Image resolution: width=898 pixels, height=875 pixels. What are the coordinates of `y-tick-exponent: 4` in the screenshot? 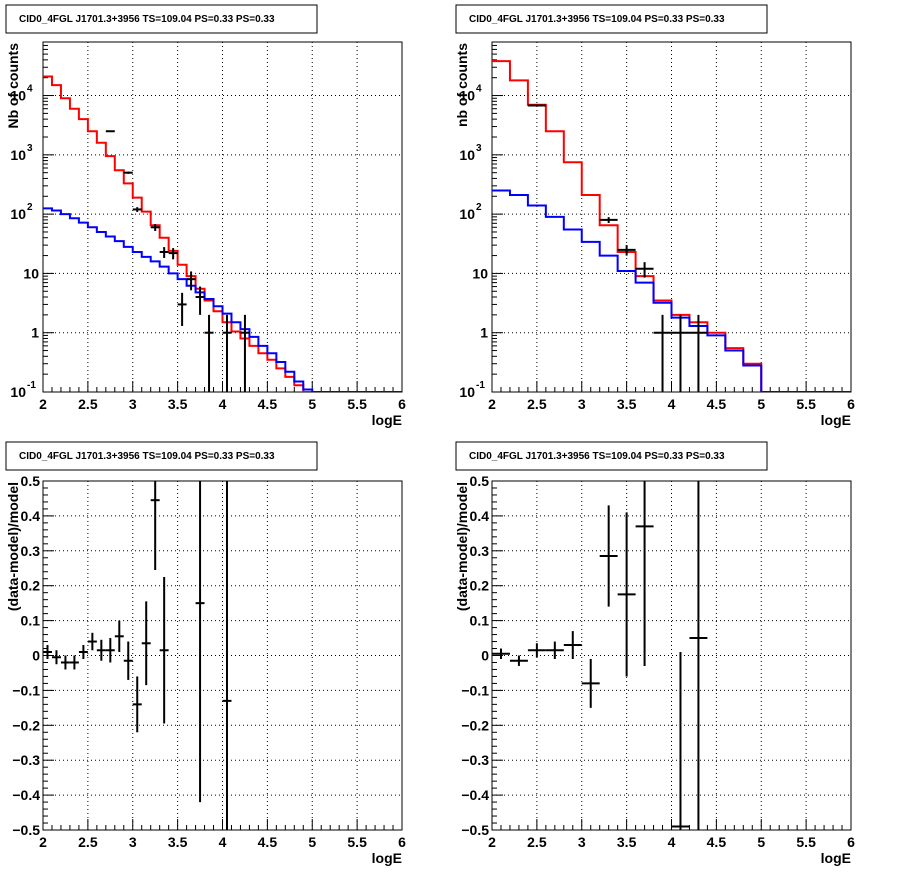 It's located at (479, 89).